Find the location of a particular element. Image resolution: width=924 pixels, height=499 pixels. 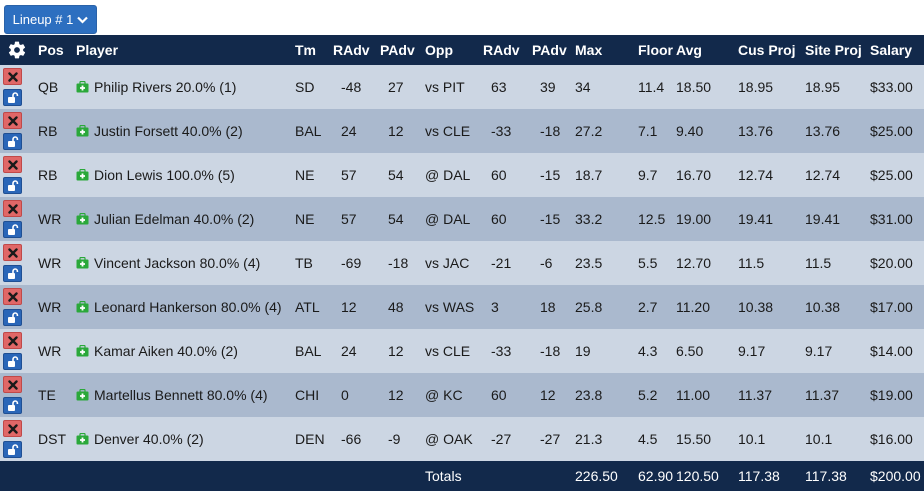

cell-tm: TB is located at coordinates (304, 263).